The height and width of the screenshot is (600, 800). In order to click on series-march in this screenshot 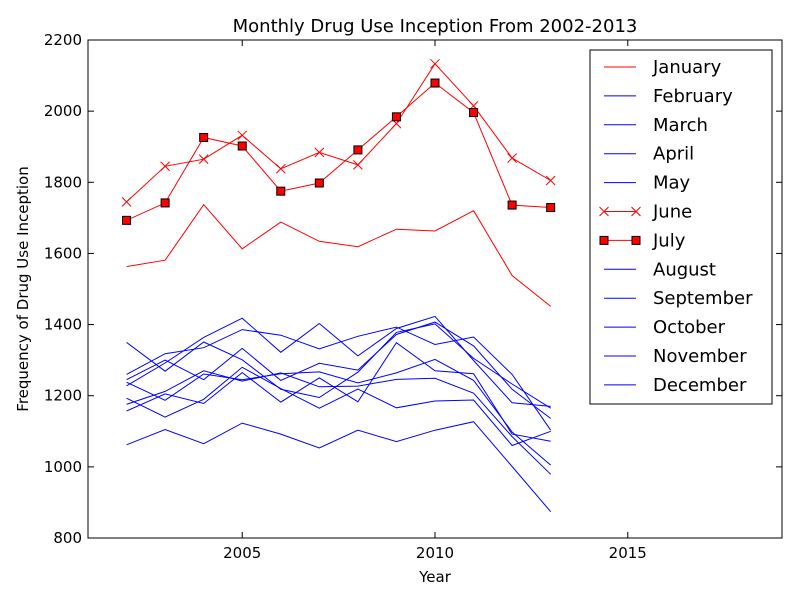, I will do `click(338, 391)`.